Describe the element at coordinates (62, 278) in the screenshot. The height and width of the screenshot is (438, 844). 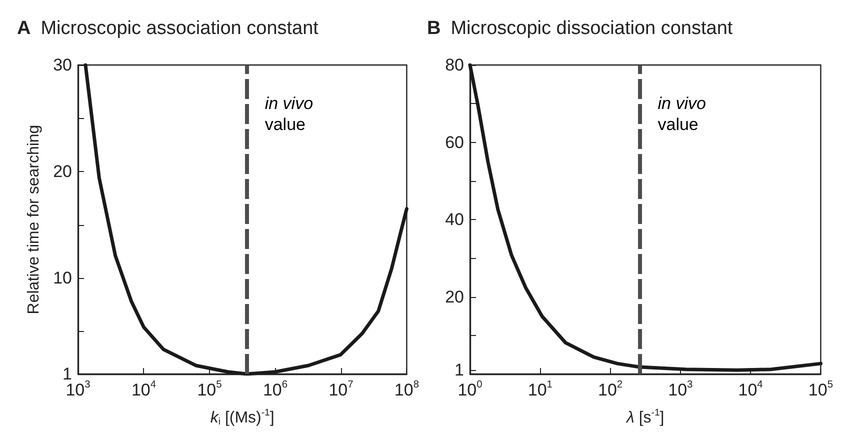
I see `y-tick-label: 10` at that location.